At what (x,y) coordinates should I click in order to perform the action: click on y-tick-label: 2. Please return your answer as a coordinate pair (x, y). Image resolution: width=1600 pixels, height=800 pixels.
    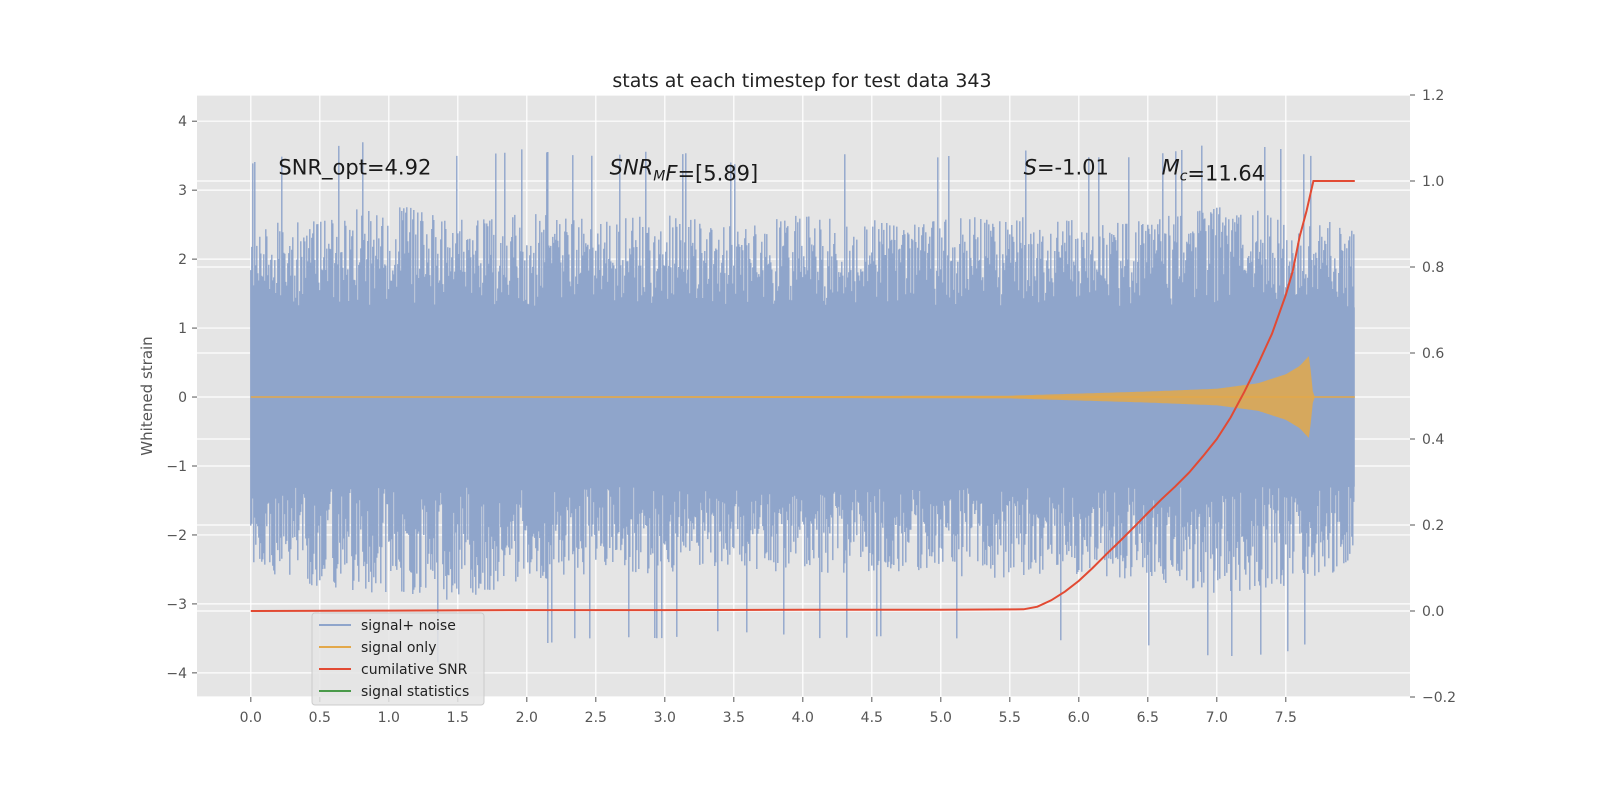
    Looking at the image, I should click on (182, 260).